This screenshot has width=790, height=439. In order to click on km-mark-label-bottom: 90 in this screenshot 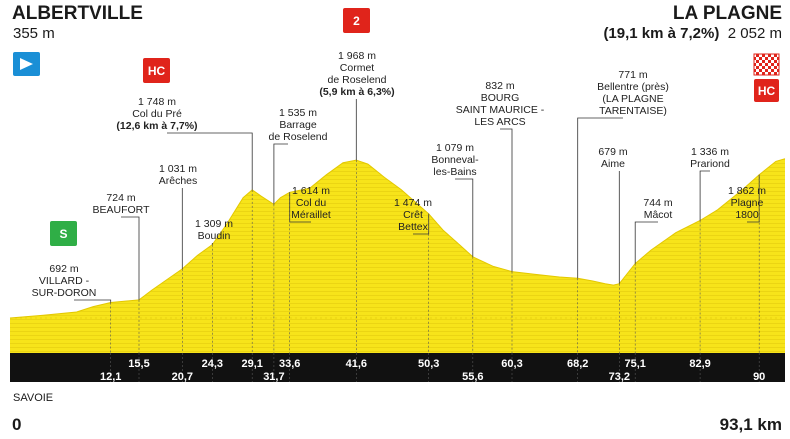, I will do `click(759, 377)`.